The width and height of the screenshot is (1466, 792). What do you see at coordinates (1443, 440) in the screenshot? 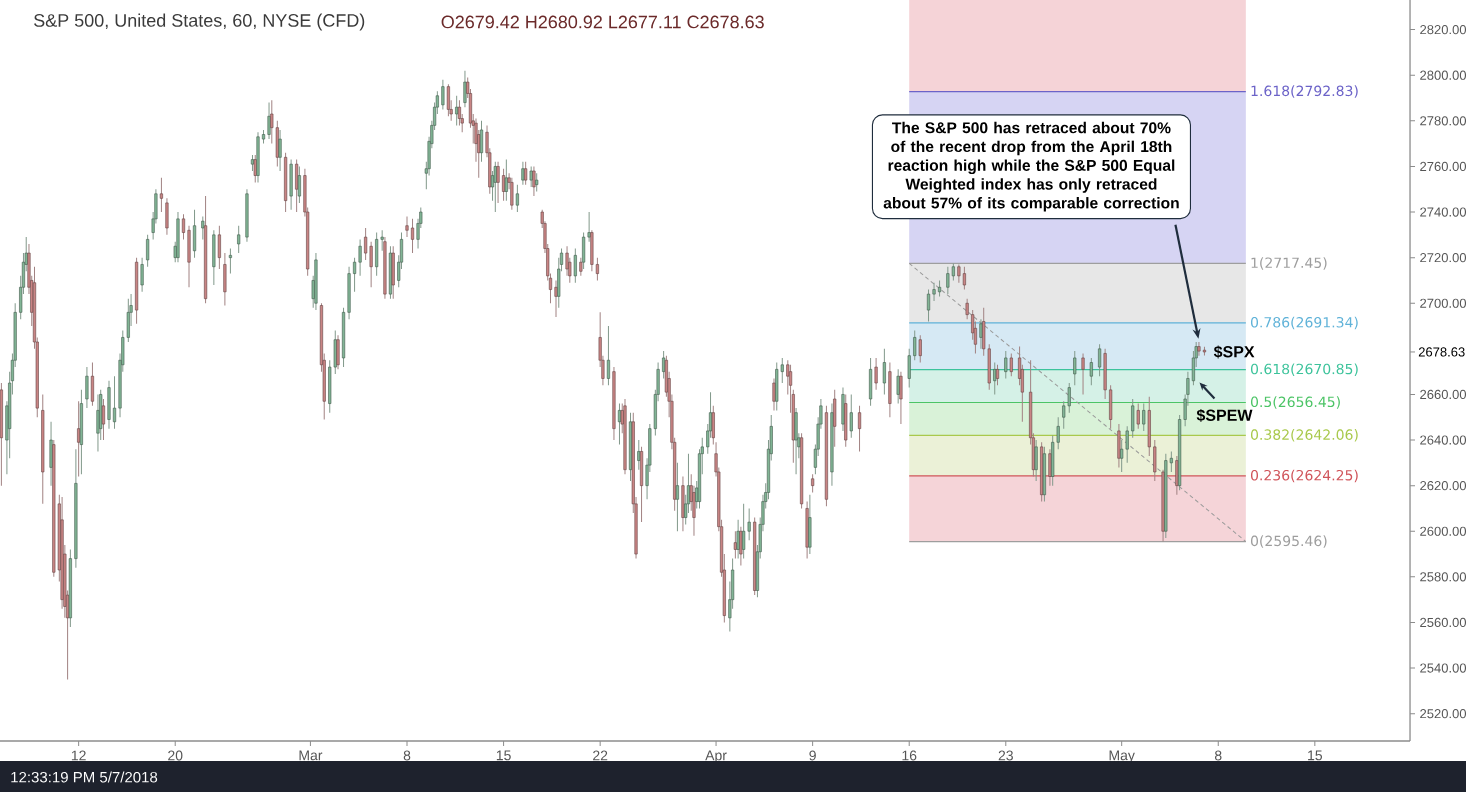
I see `y-tick-label: 2640.00` at bounding box center [1443, 440].